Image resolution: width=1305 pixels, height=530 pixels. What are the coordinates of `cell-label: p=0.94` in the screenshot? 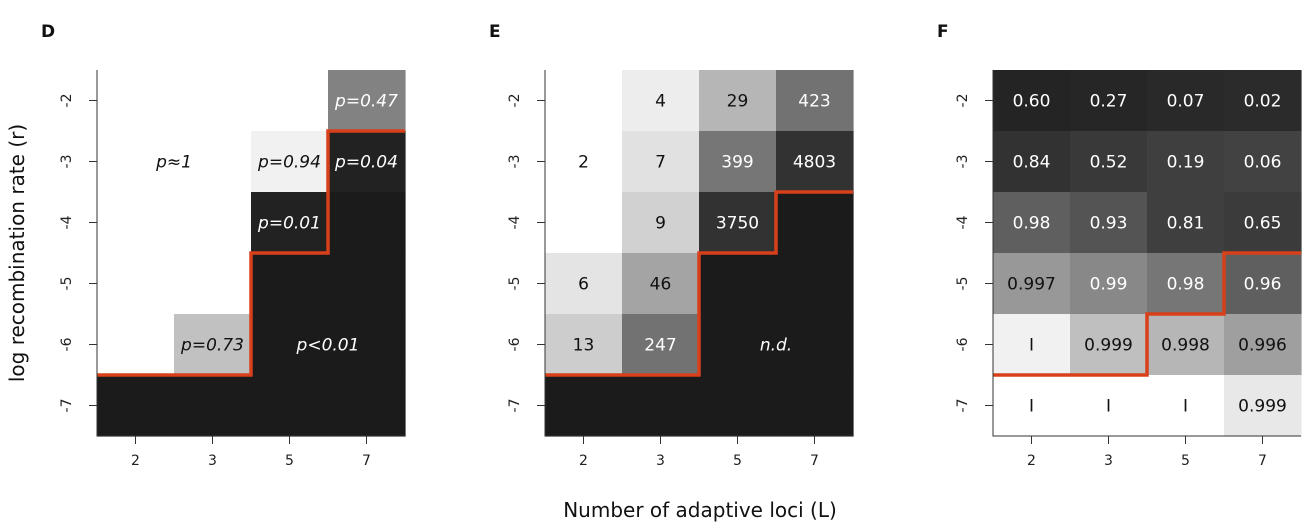 It's located at (289, 163).